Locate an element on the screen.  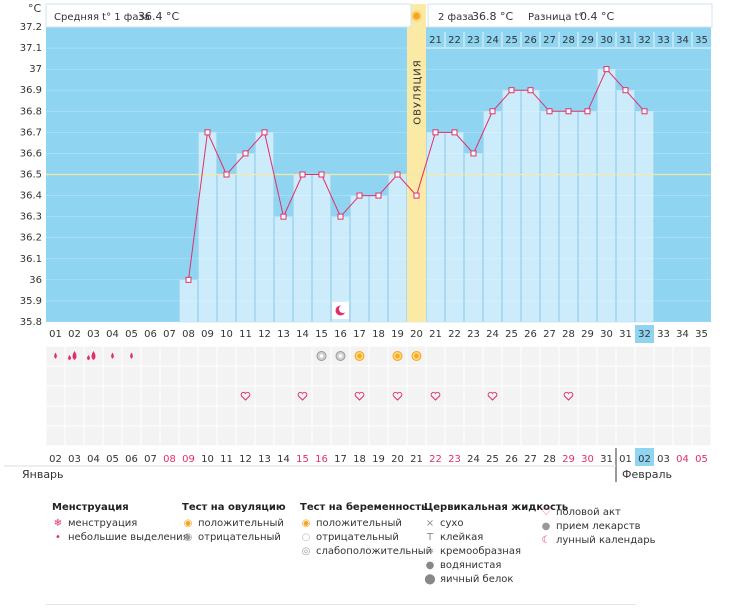
pregnancy-negative-icon: ○ is located at coordinates (306, 537).